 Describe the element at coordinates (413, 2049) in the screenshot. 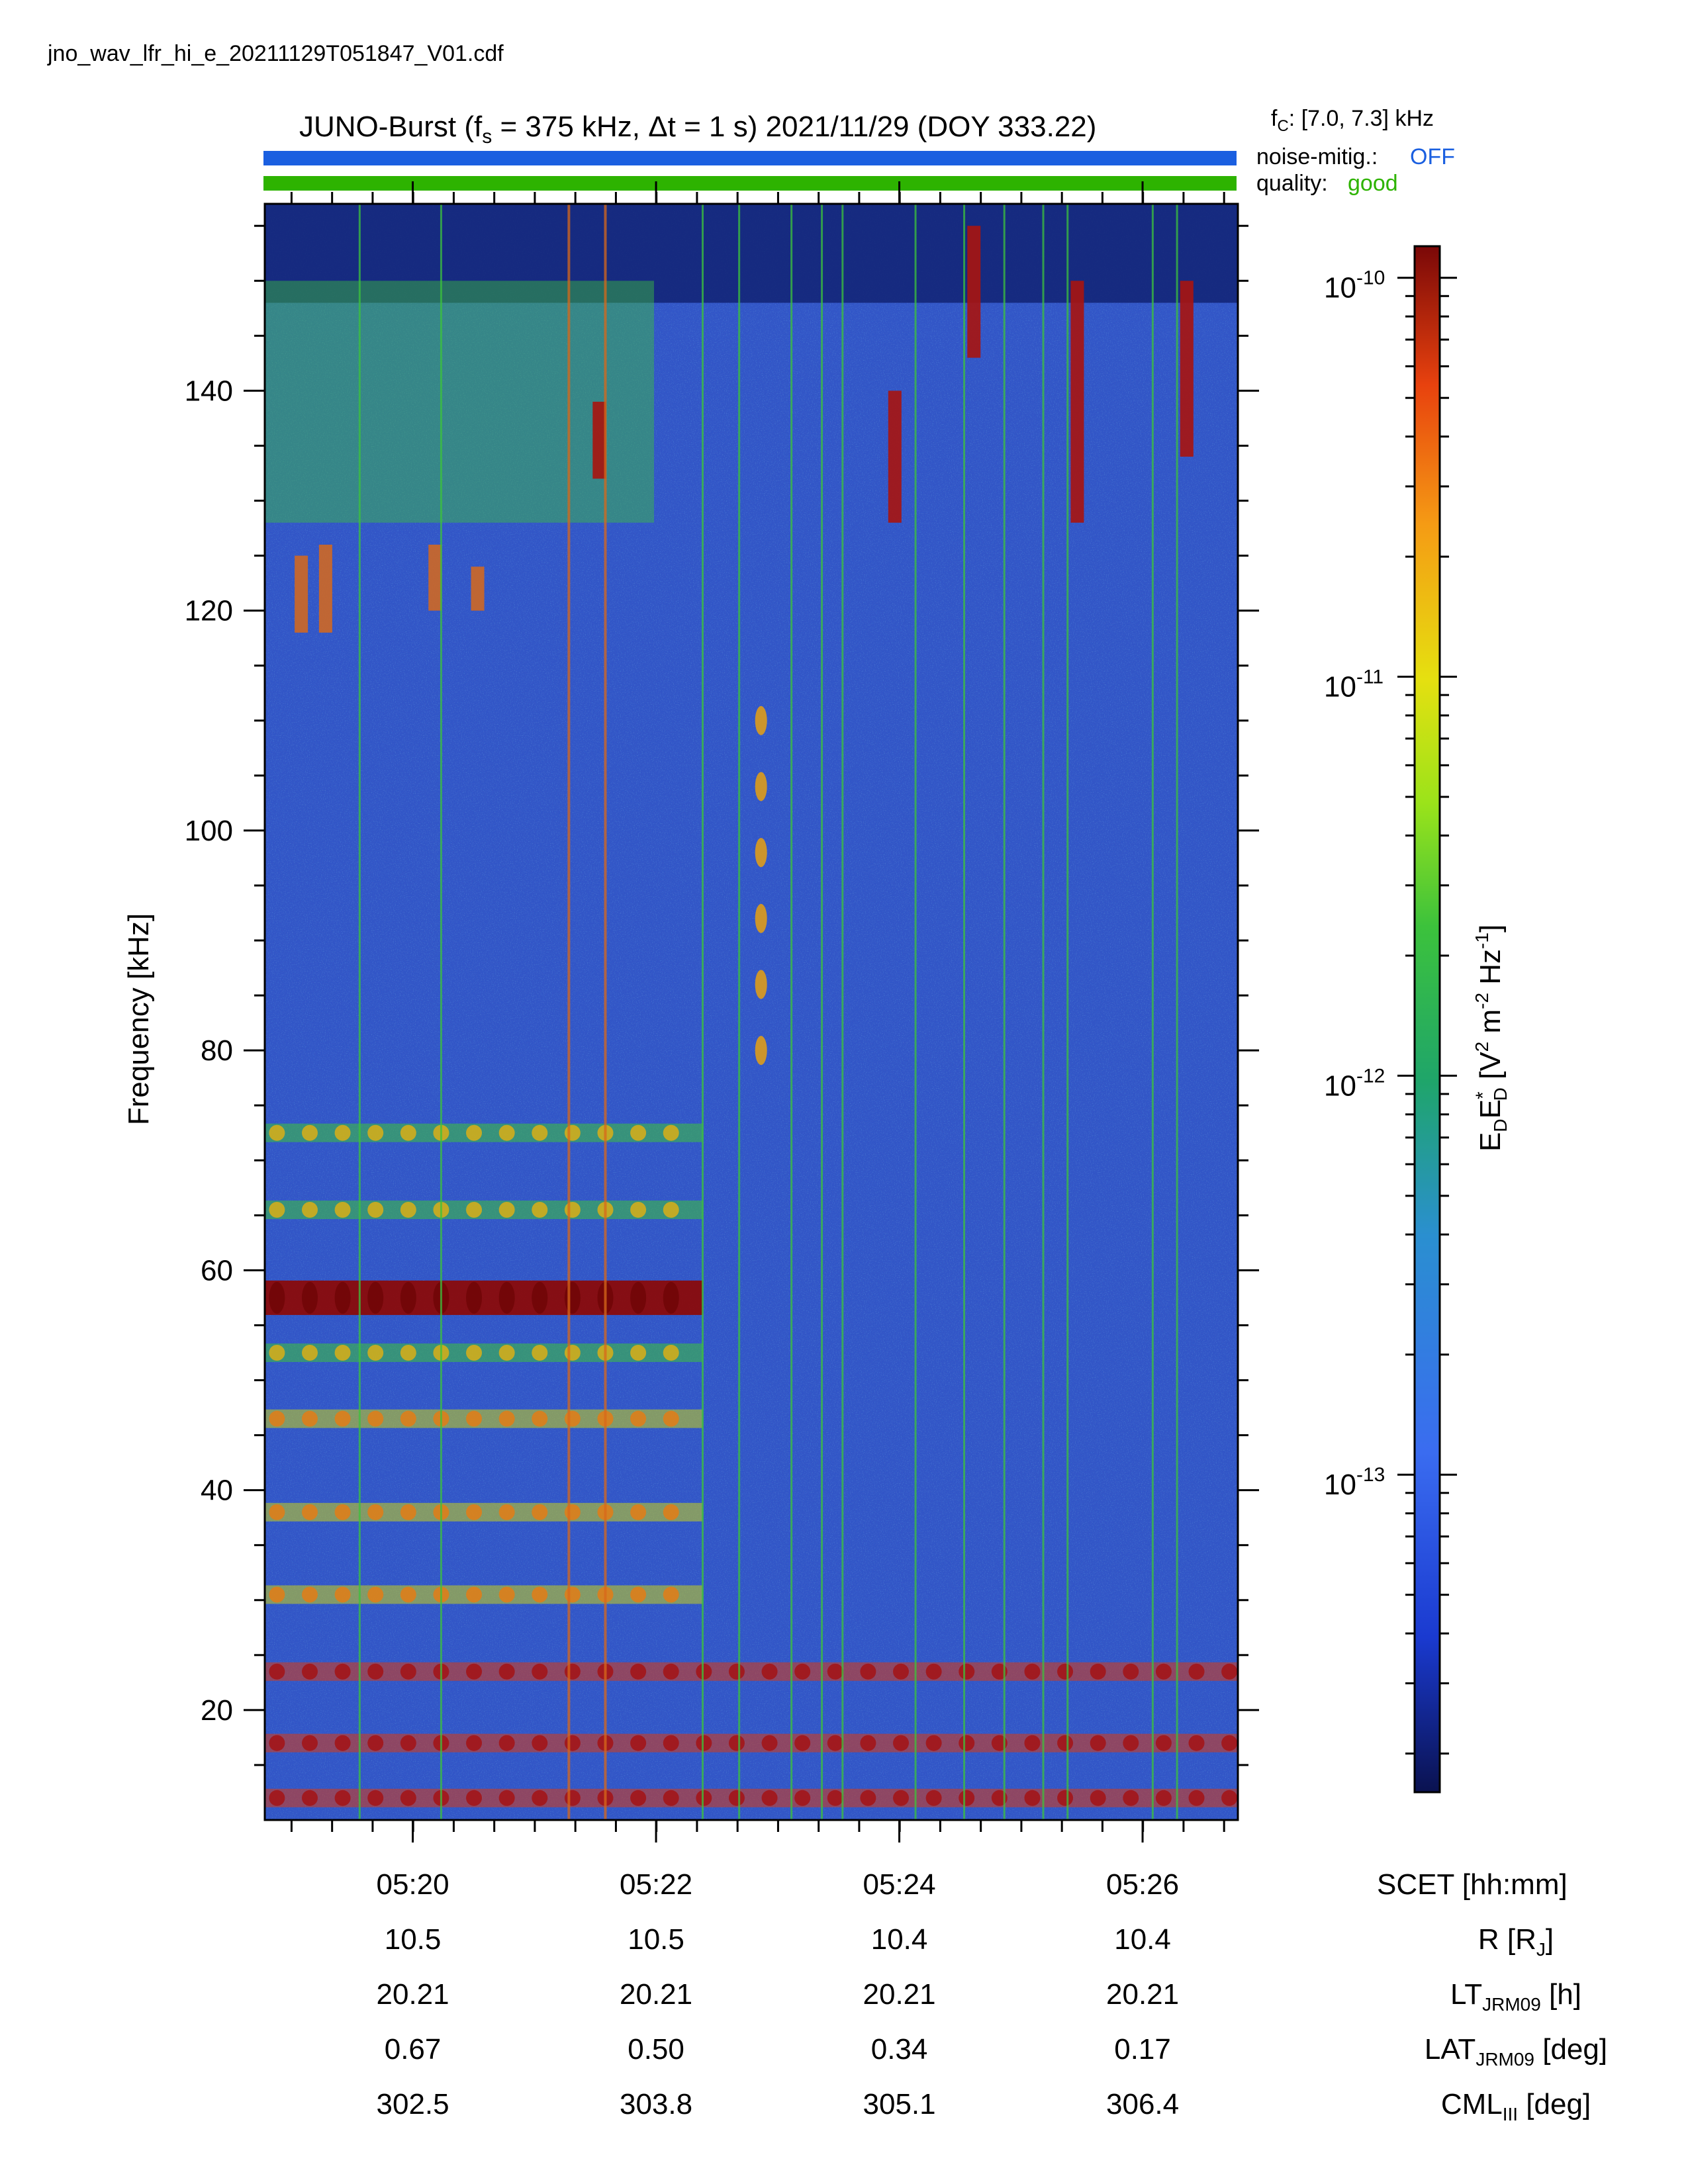

I see `ephemeris-value: 0.67` at that location.